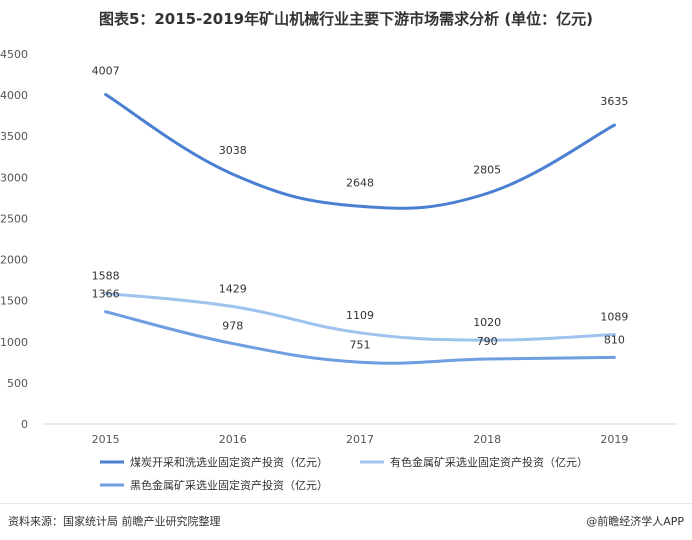  I want to click on source-note: 资料来源：国家统计局 前瞻产业研究院整理, so click(114, 521).